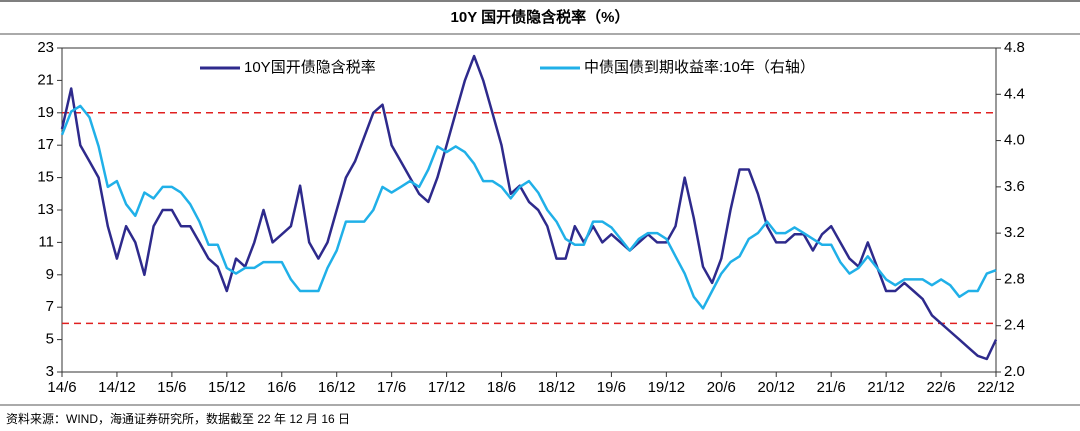  What do you see at coordinates (447, 387) in the screenshot?
I see `x-tick-label: 17/12` at bounding box center [447, 387].